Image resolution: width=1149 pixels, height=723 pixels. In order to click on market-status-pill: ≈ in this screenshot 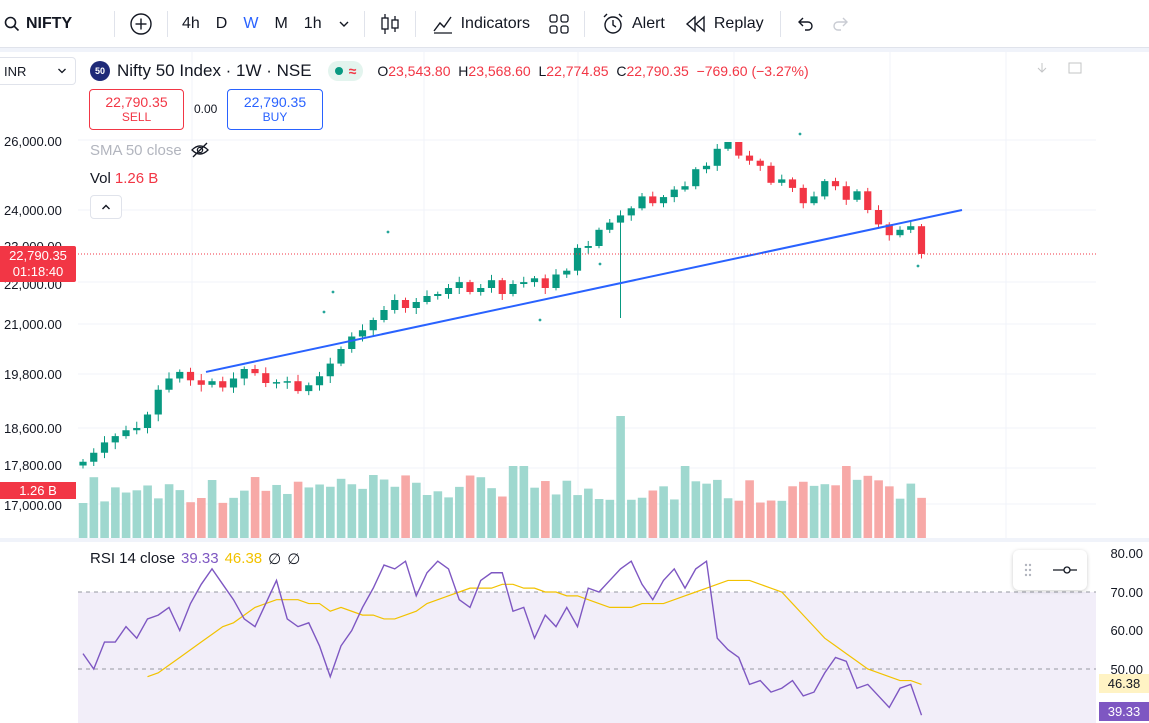, I will do `click(345, 71)`.